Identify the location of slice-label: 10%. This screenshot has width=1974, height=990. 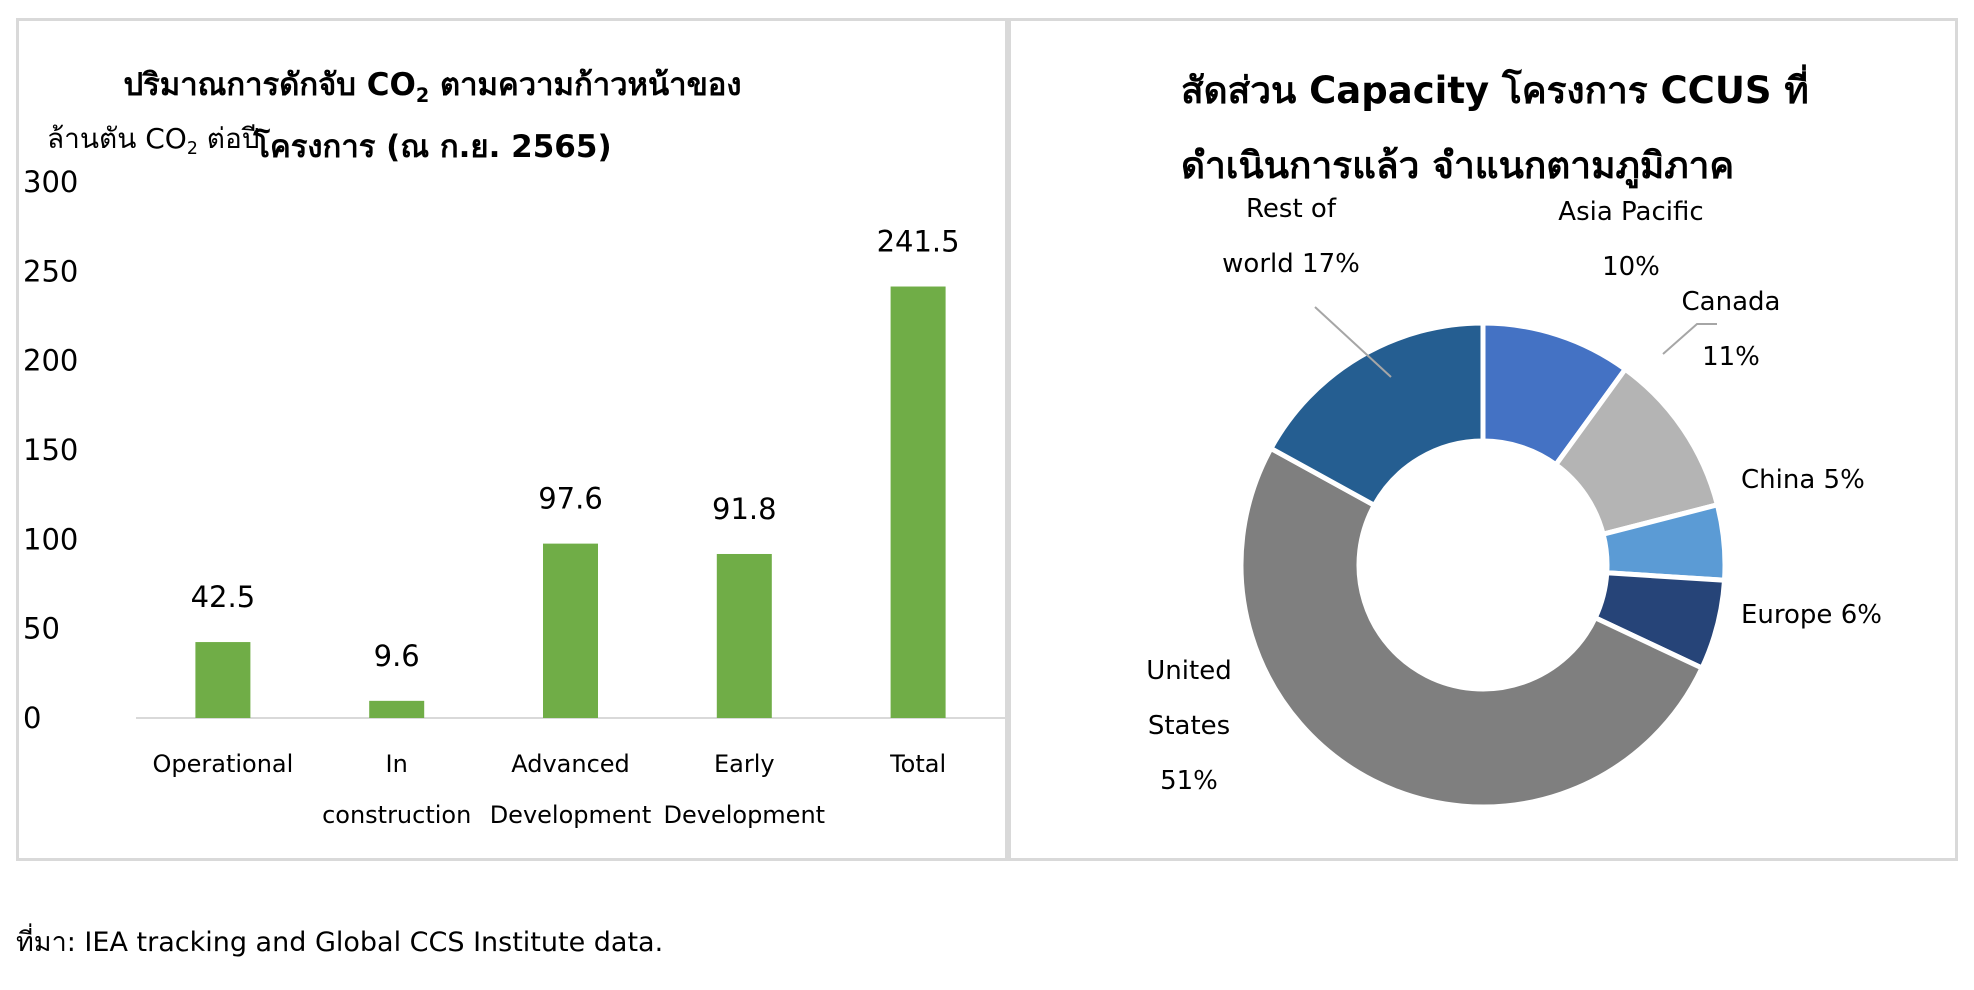
(1631, 267).